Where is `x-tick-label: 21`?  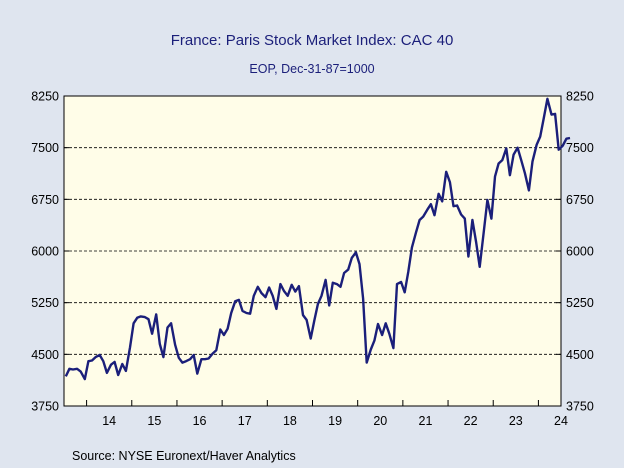
x-tick-label: 21 is located at coordinates (426, 421).